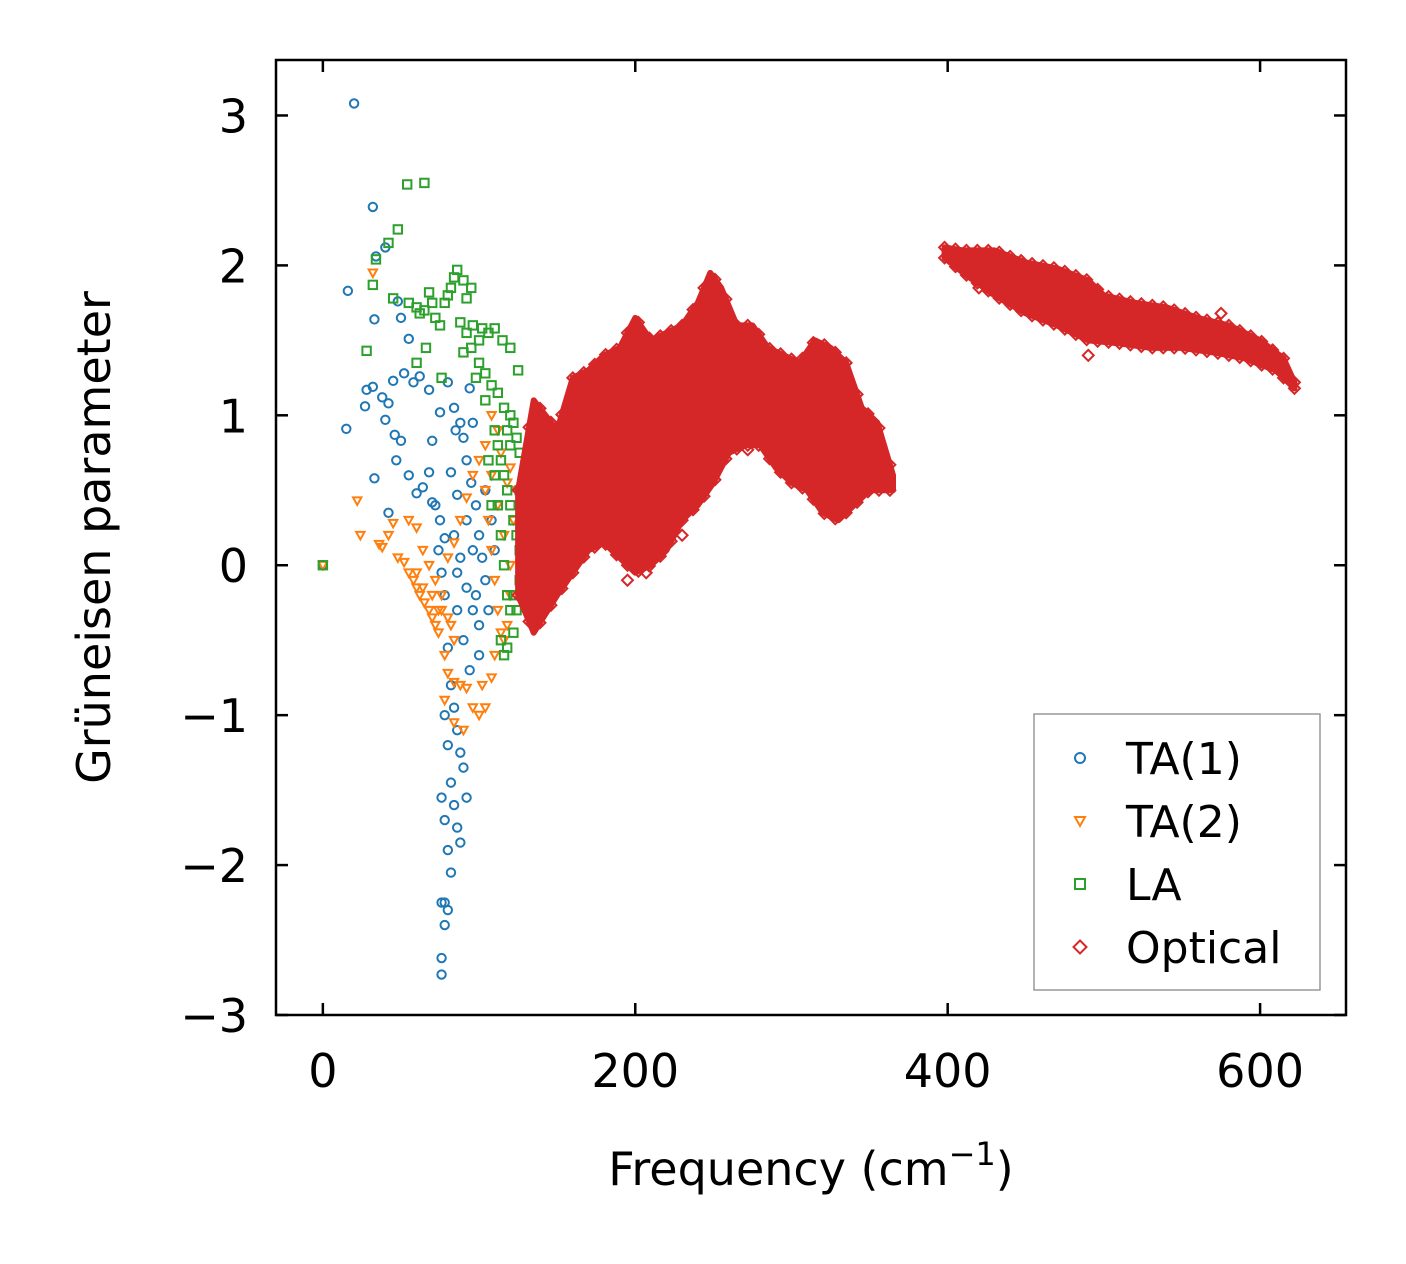  Describe the element at coordinates (424, 419) in the screenshot. I see `series-la` at that location.